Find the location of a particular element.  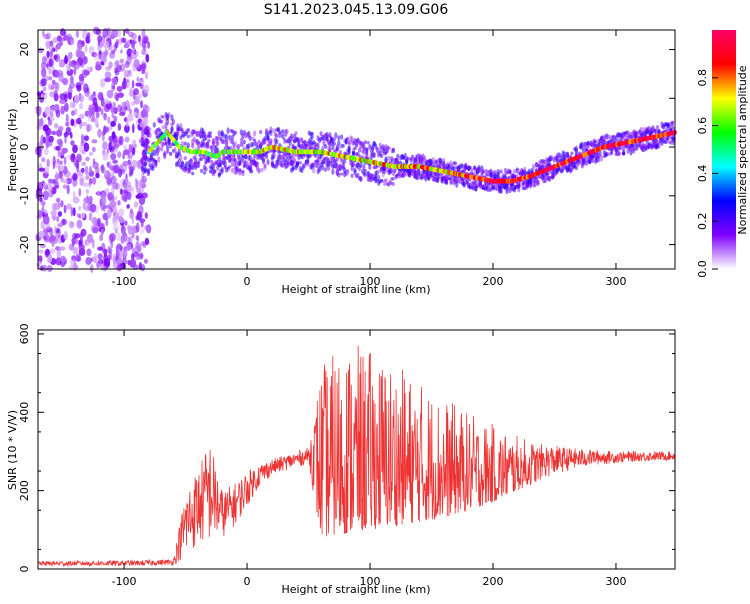

colorbar-tick-label: 0.6 is located at coordinates (702, 126).